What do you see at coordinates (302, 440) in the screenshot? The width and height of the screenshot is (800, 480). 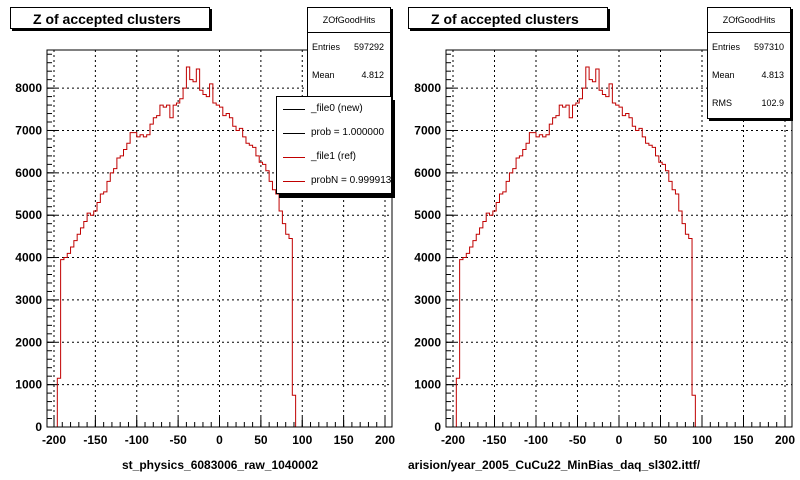 I see `left-xtick-label-6: 100` at bounding box center [302, 440].